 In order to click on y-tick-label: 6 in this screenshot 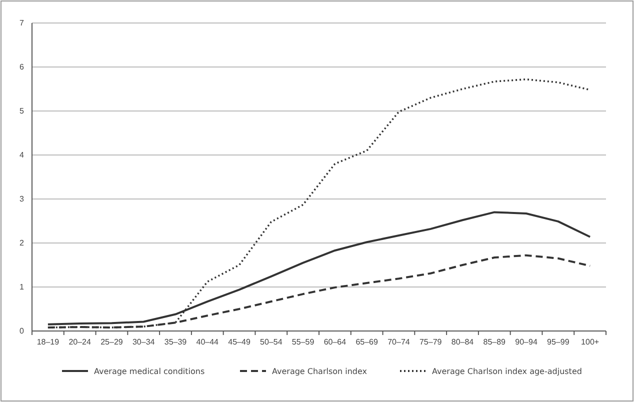, I will do `click(22, 67)`.